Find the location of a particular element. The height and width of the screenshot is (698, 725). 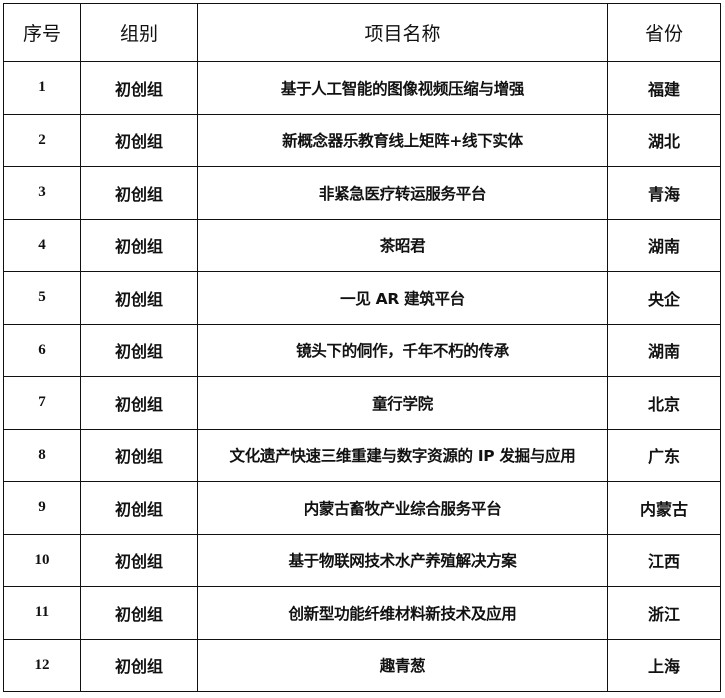

table-row: 8 初创组 文化遗产快速三维重建与数字资源的 IP 发掘与应用 广东 is located at coordinates (362, 455).